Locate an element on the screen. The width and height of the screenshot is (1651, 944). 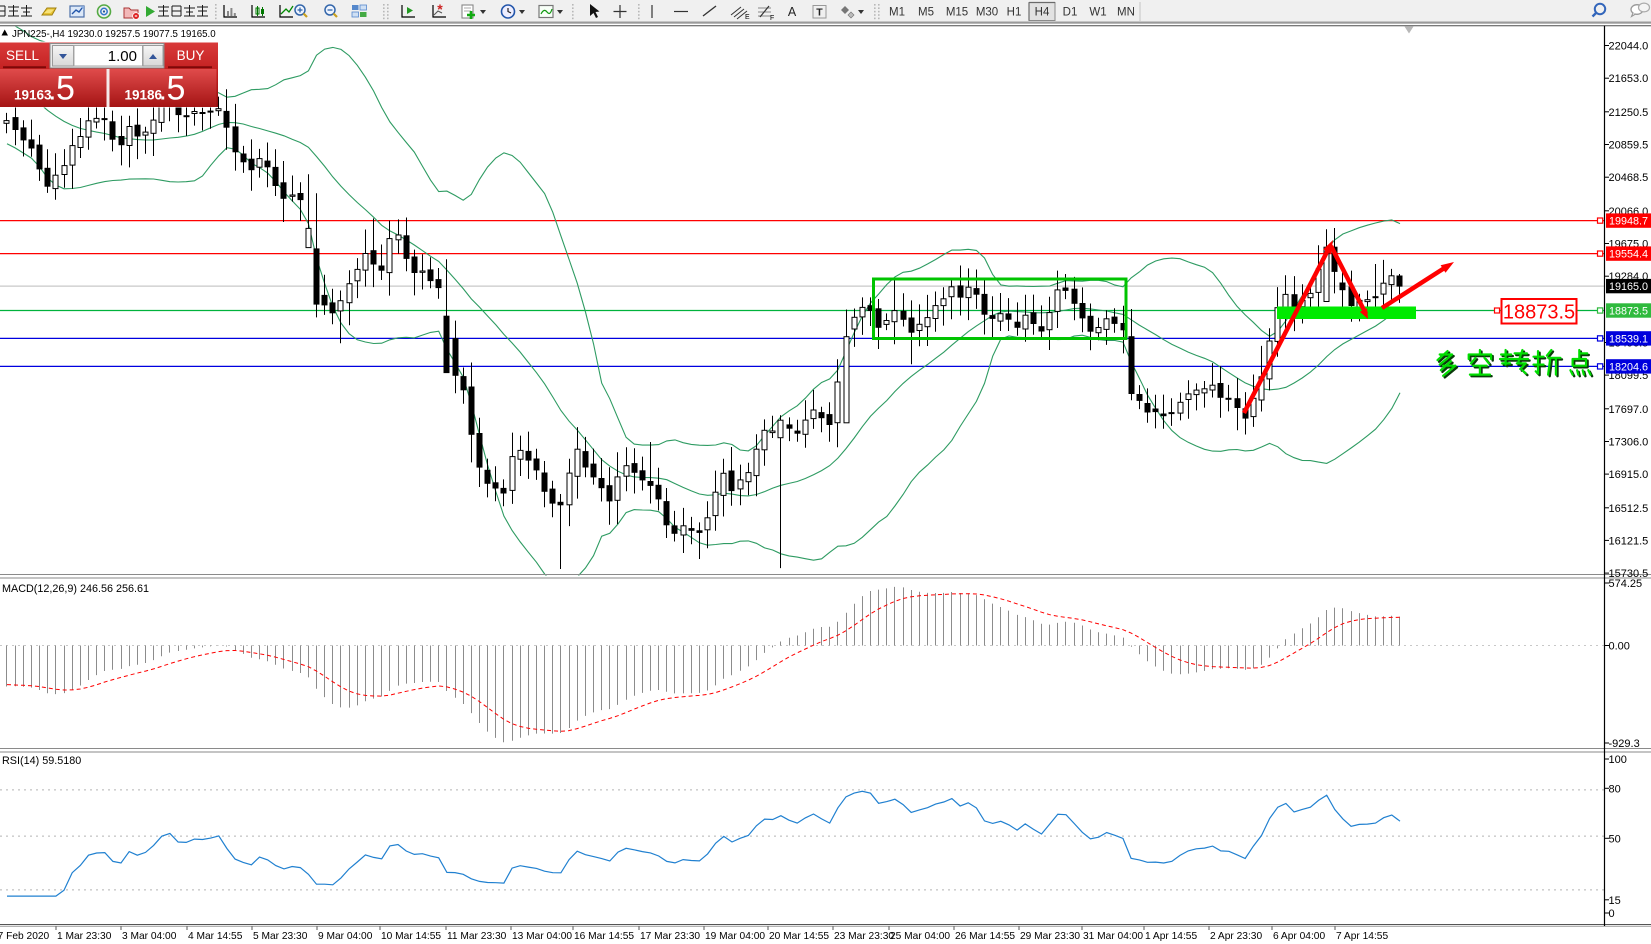
svg-text: 19165.0 is located at coordinates (1628, 287).